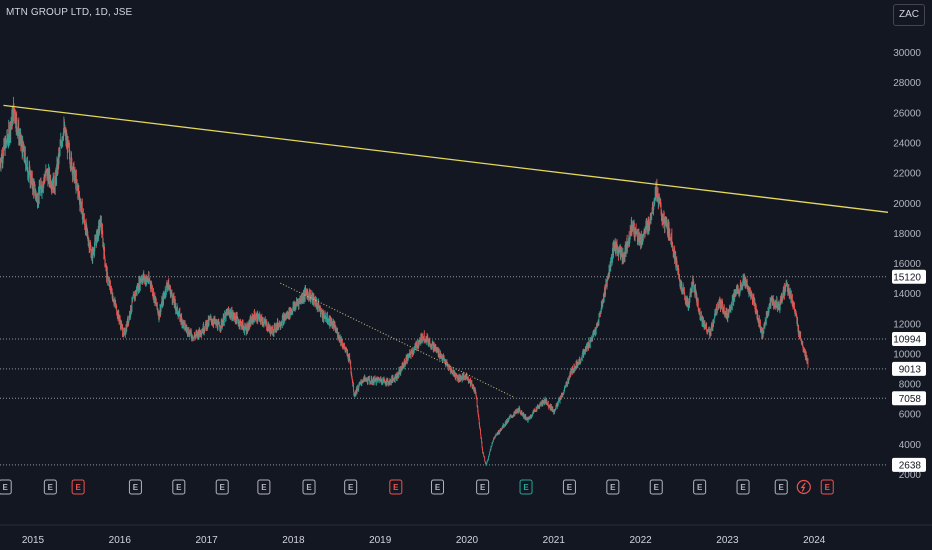 Image resolution: width=932 pixels, height=550 pixels. Describe the element at coordinates (910, 475) in the screenshot. I see `price-tick-label: 2000` at that location.